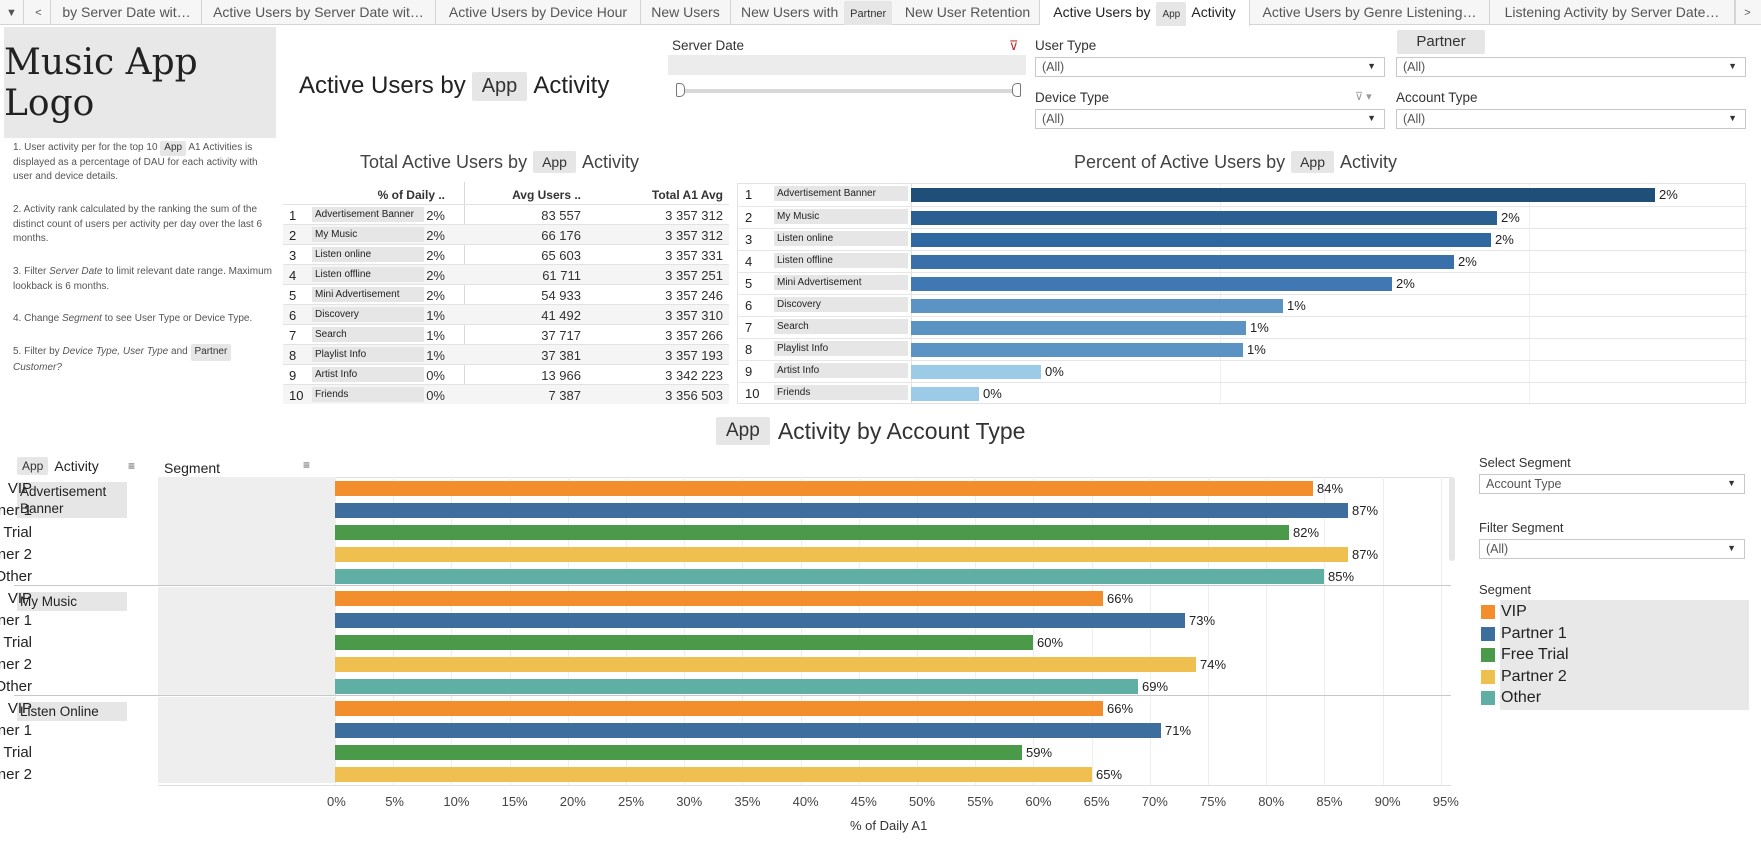 The width and height of the screenshot is (1761, 860). What do you see at coordinates (464, 293) in the screenshot?
I see `table-divider` at bounding box center [464, 293].